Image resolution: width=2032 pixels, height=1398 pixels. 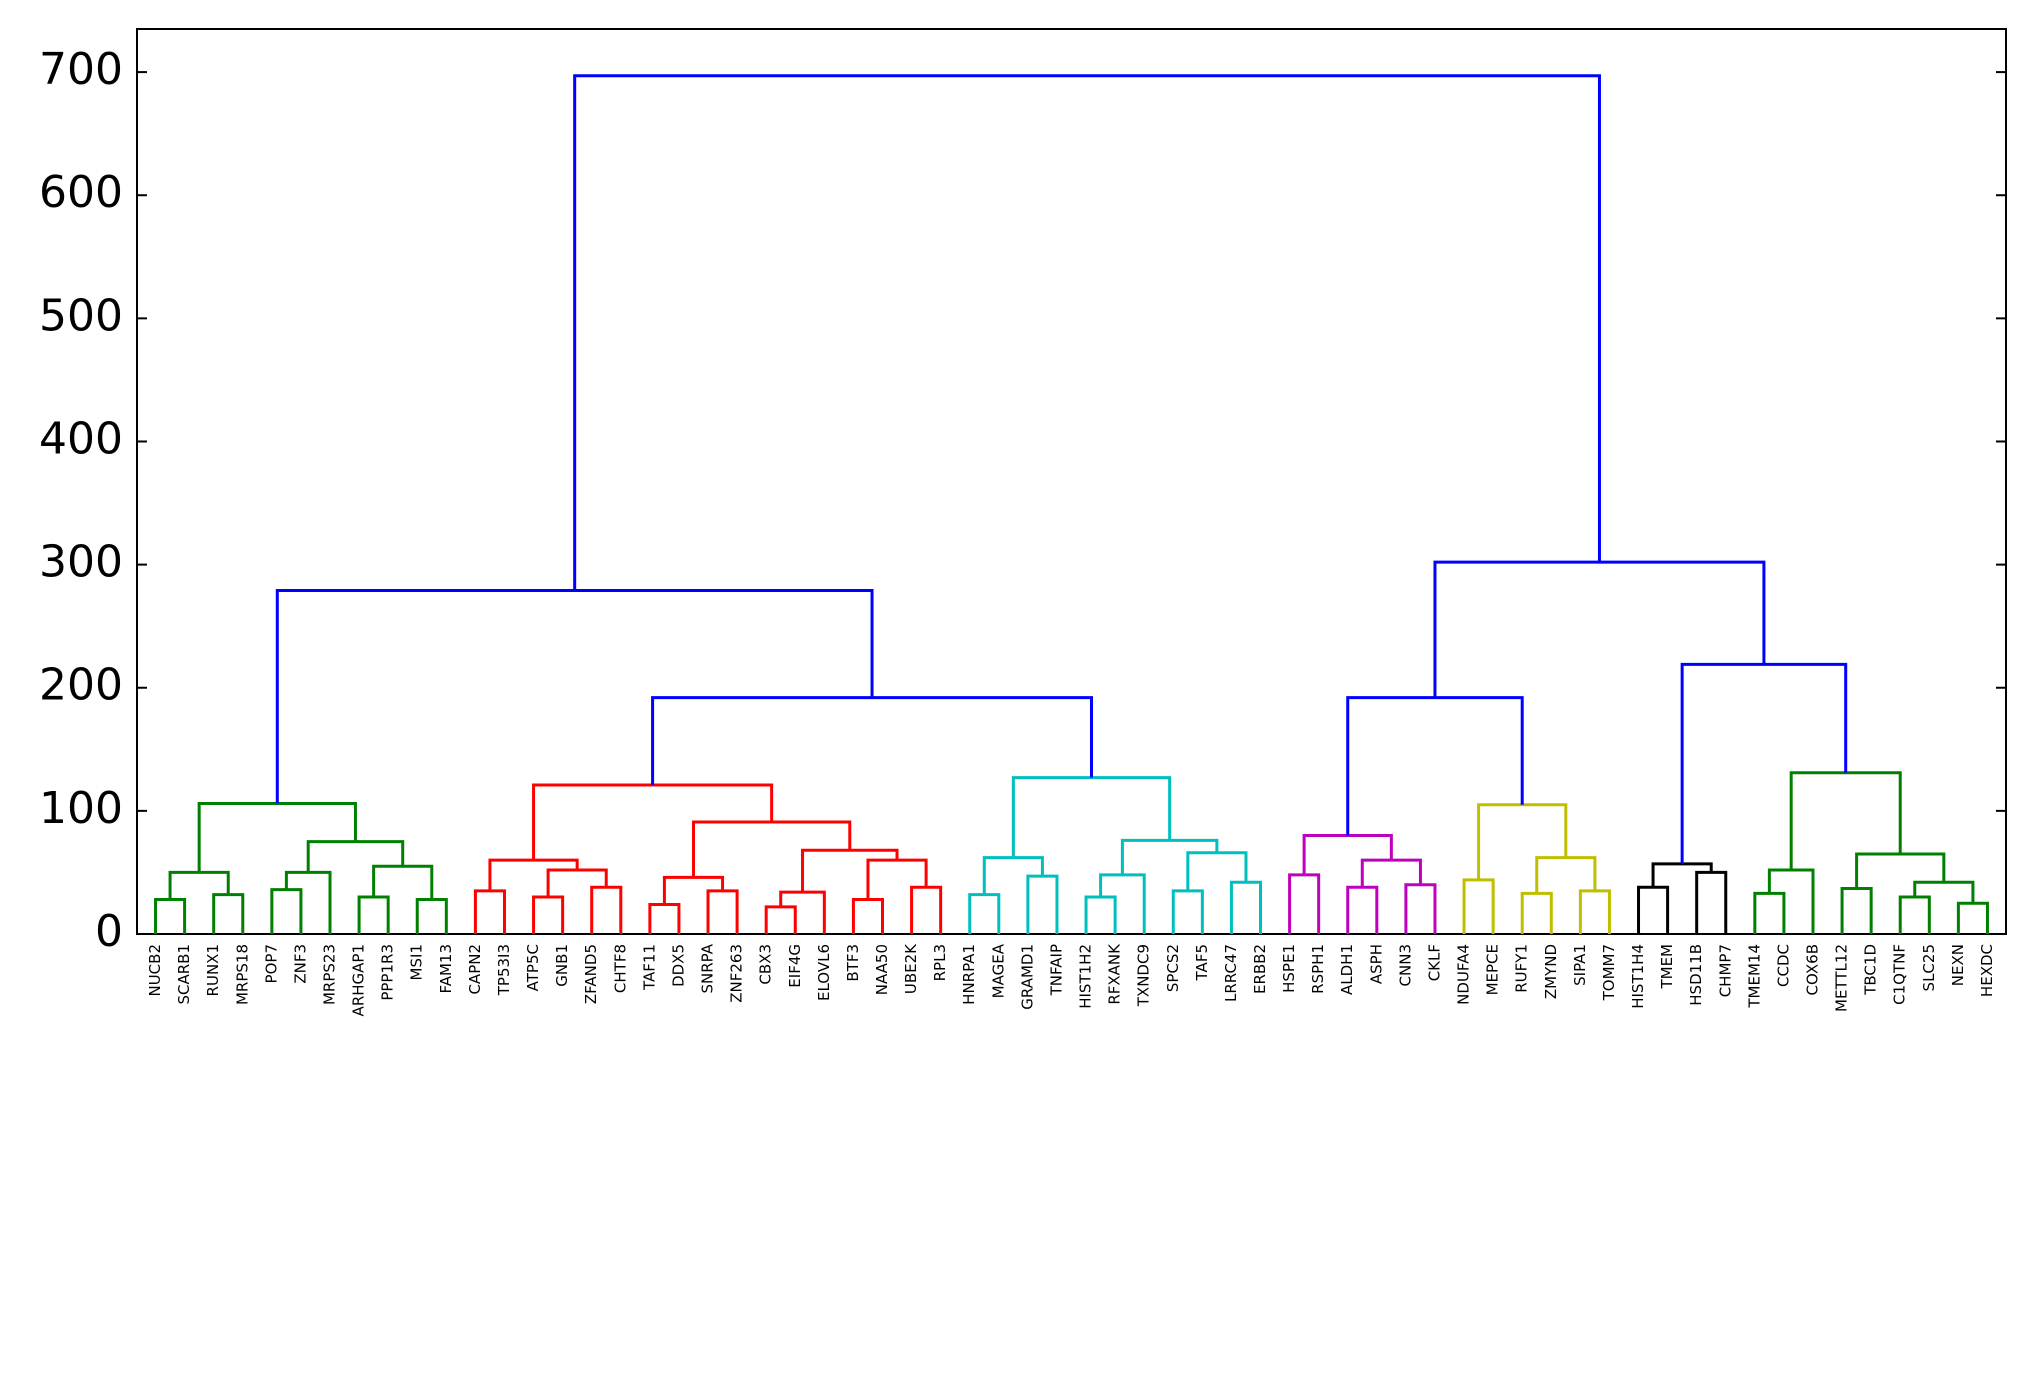 What do you see at coordinates (1056, 970) in the screenshot?
I see `leaf-label: TNFAIP` at bounding box center [1056, 970].